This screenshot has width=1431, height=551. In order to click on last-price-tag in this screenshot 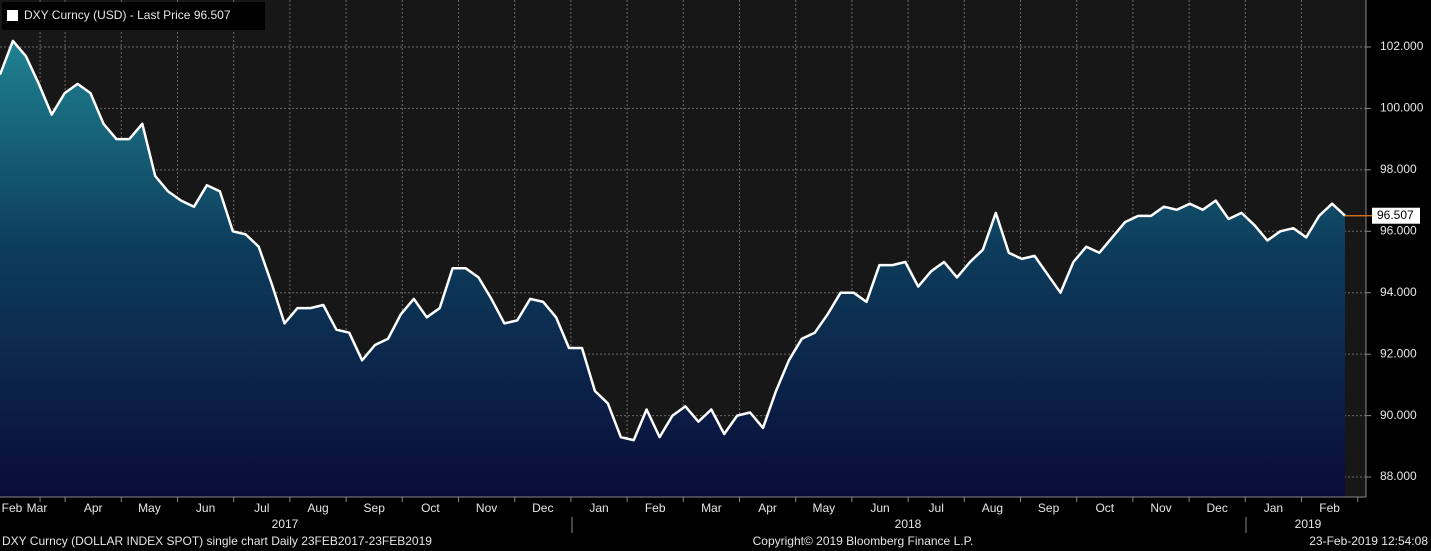, I will do `click(1396, 215)`.